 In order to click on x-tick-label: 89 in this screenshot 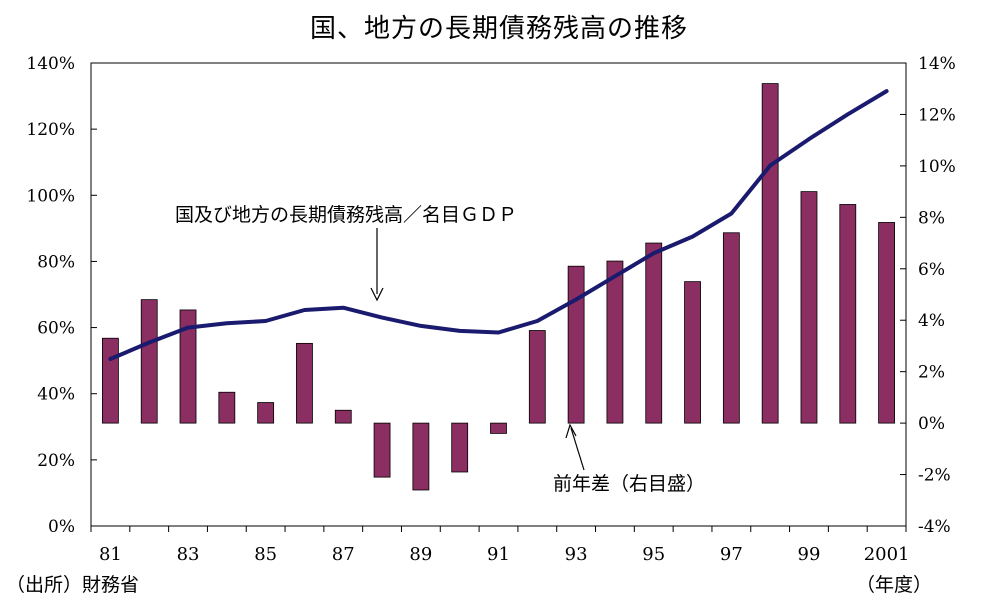, I will do `click(420, 554)`.